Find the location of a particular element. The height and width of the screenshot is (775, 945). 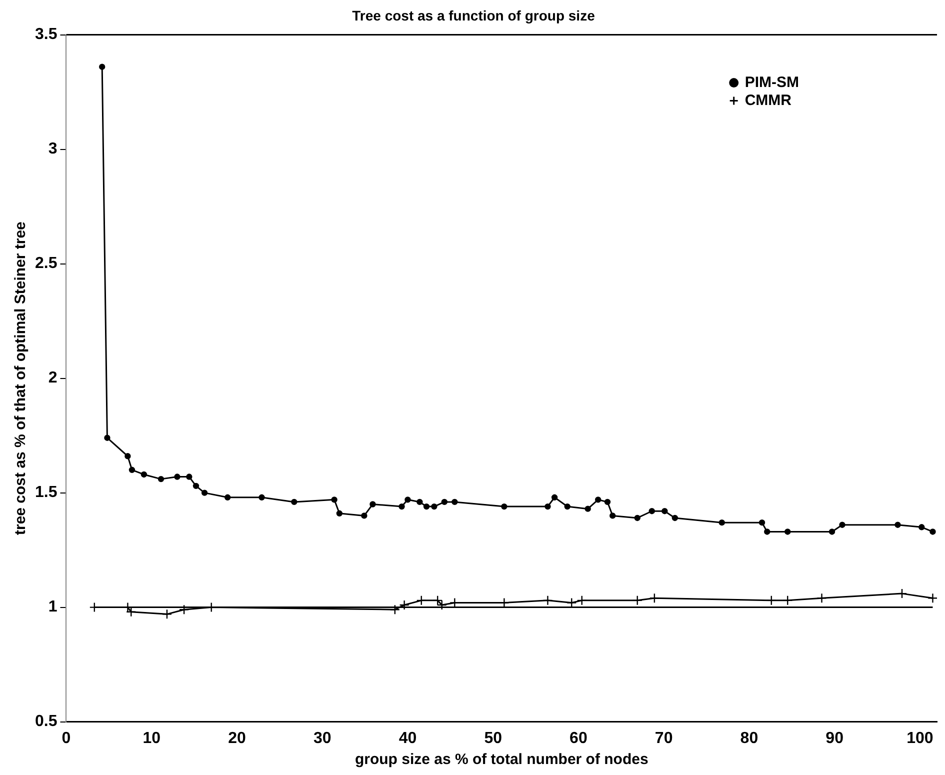

x-tick-label: 40 is located at coordinates (407, 738).